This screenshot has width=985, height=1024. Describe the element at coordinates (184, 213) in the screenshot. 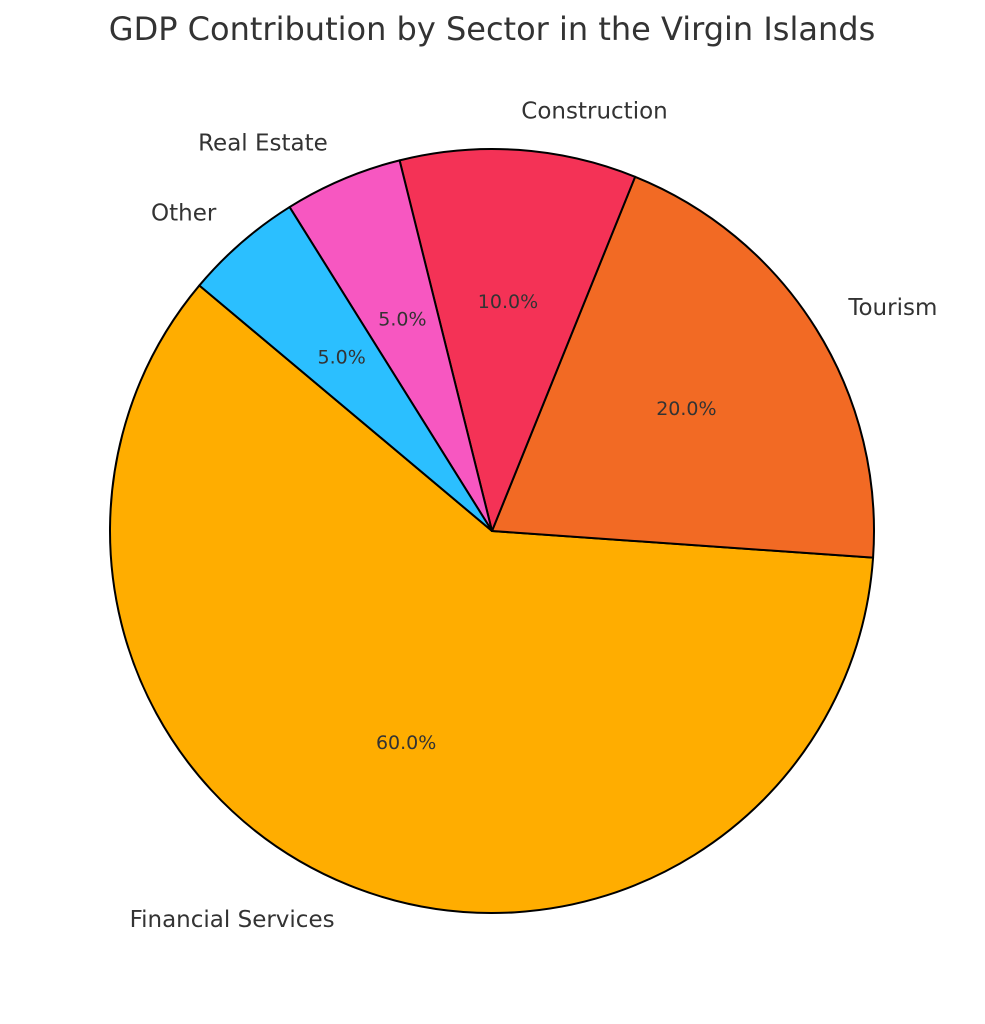

I see `slice-label: Other` at that location.